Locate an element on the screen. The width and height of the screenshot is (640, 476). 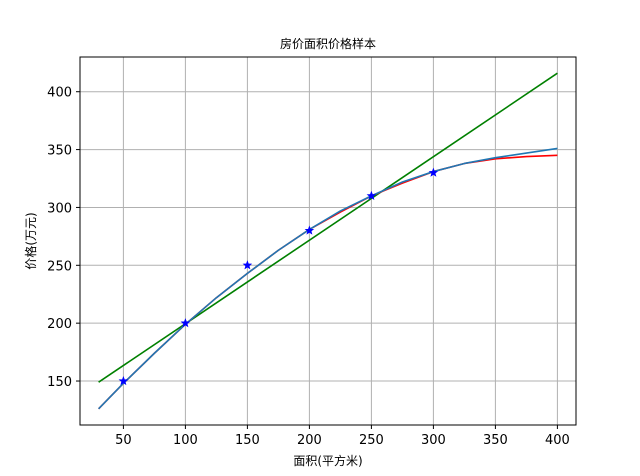
x-tick-label: 50 is located at coordinates (123, 440).